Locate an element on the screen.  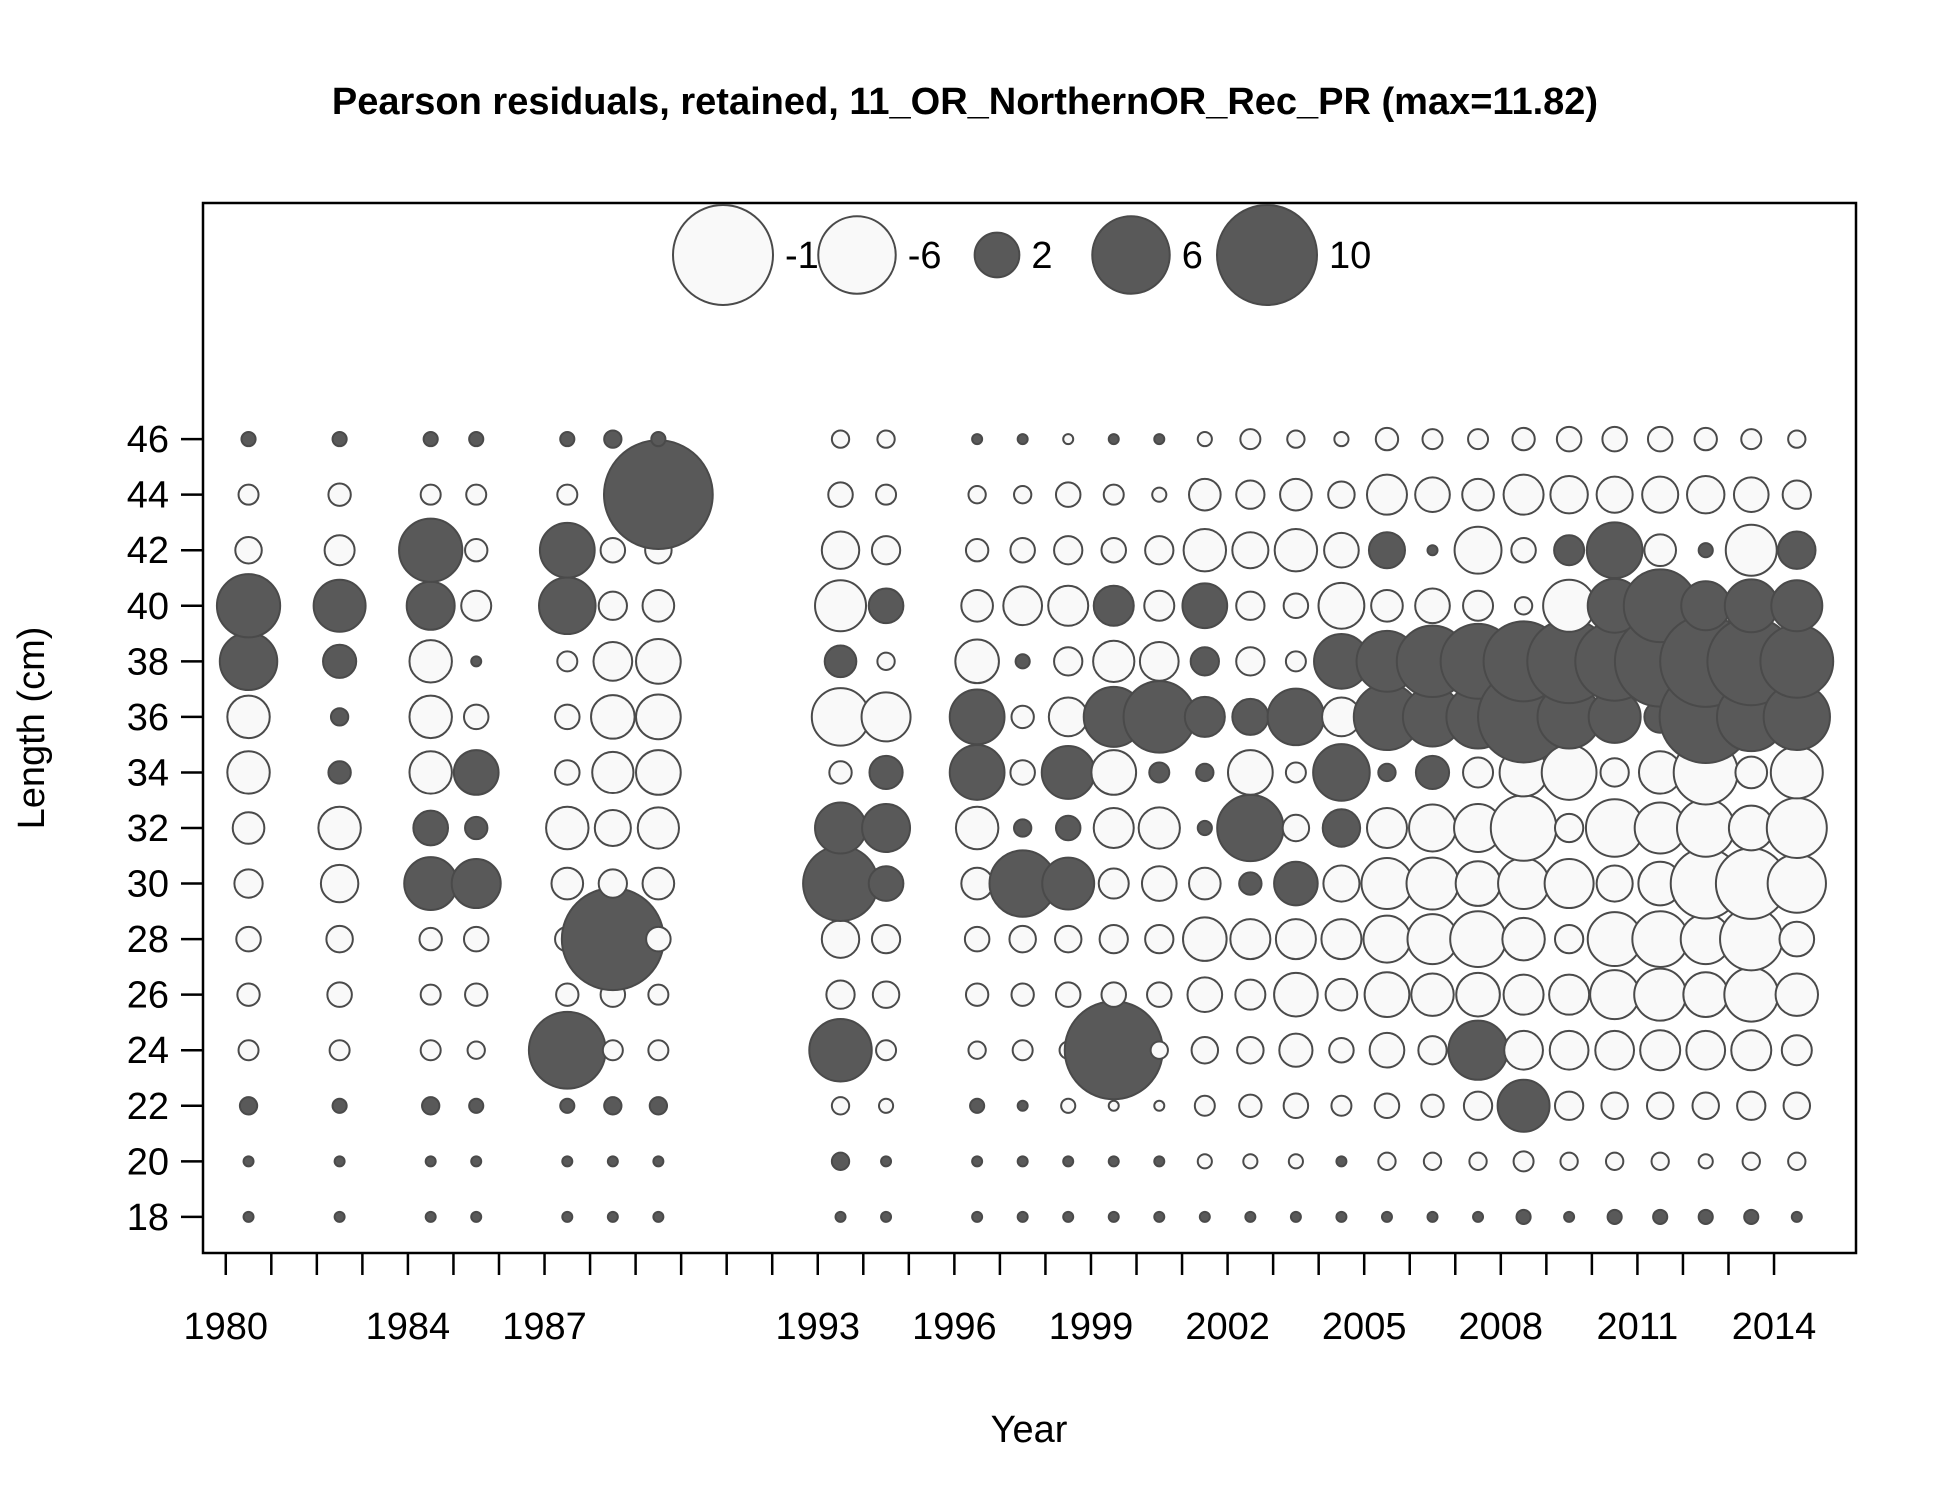
legend: -10 -6 2 6 10 is located at coordinates (1021, 255).